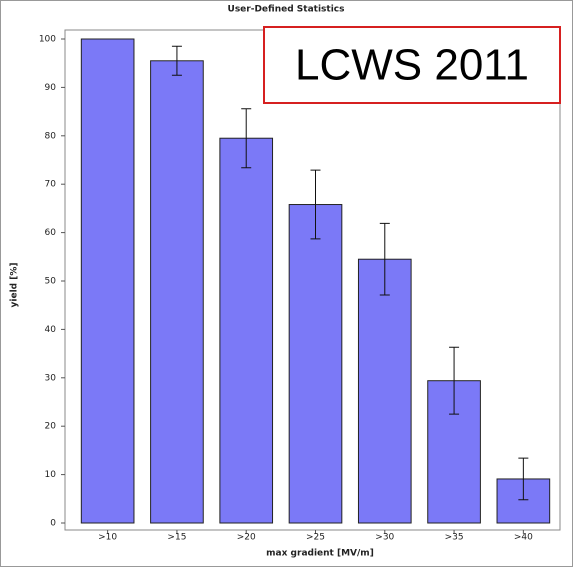 Image resolution: width=573 pixels, height=571 pixels. Describe the element at coordinates (51, 233) in the screenshot. I see `y-tick-label: 60` at that location.